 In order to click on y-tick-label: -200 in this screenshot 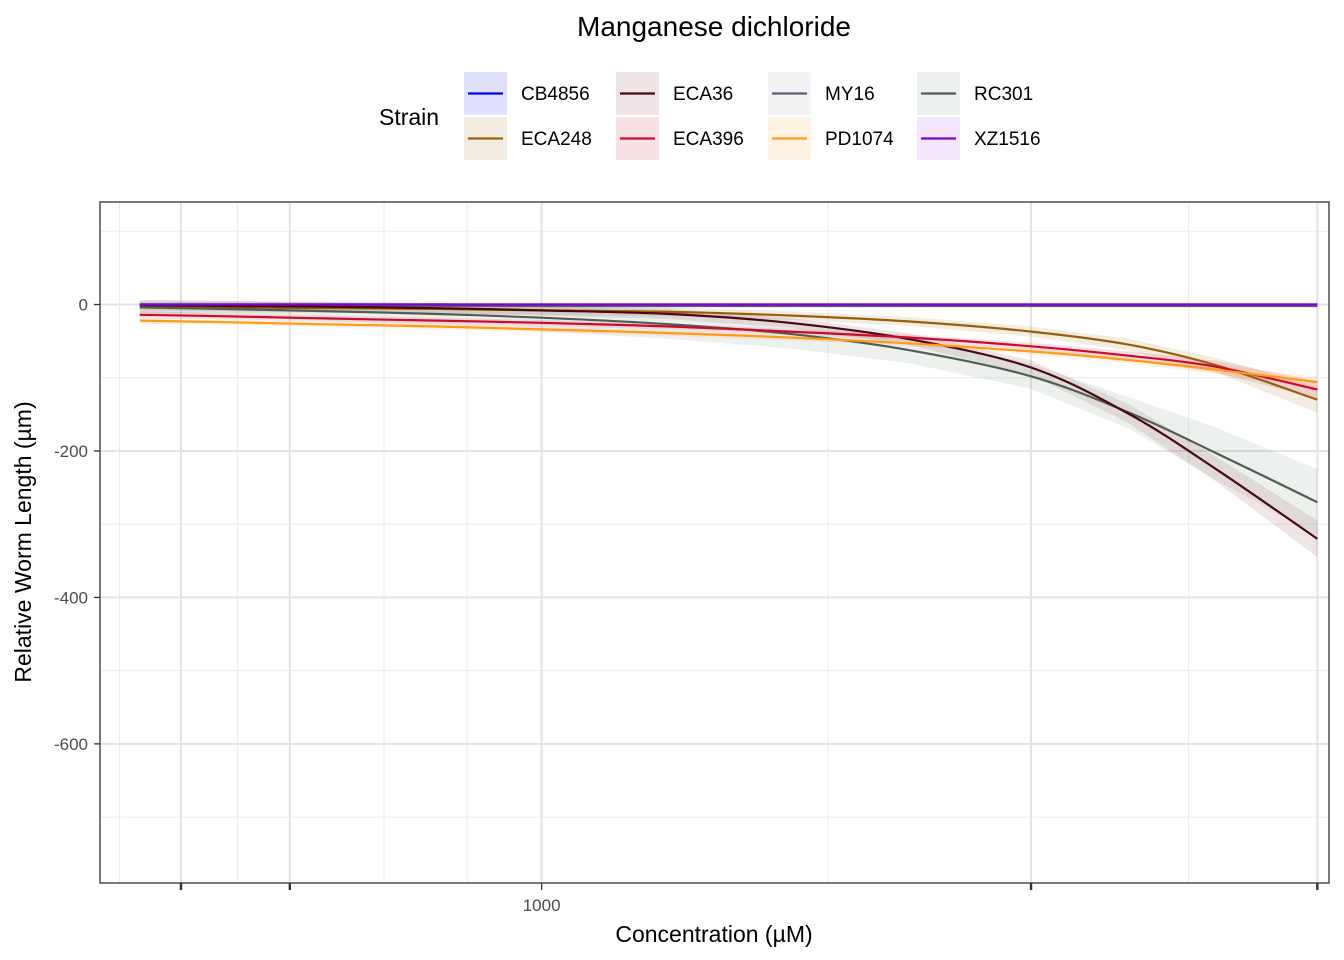, I will do `click(71, 451)`.